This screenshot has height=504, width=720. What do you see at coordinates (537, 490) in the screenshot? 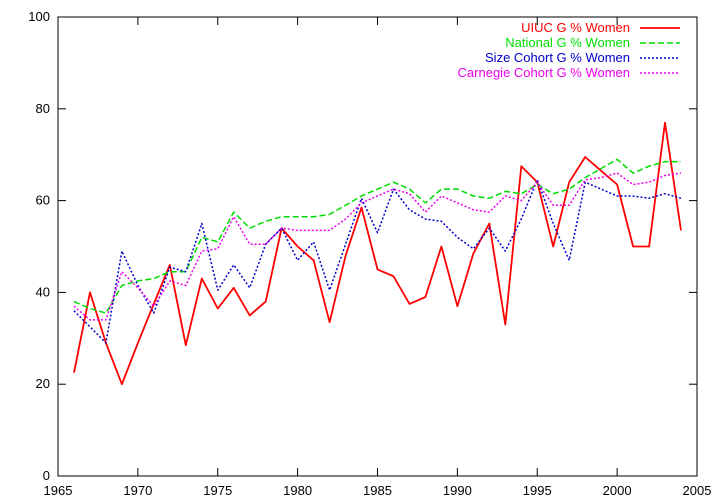
I see `x-tick-label: 1995` at bounding box center [537, 490].